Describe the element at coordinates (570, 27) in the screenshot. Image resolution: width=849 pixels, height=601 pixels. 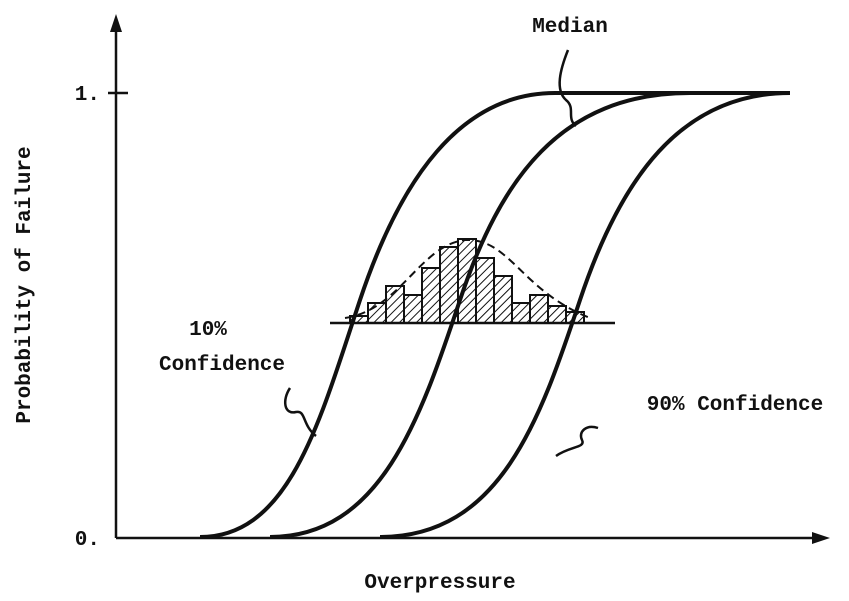
I see `median-label: Median` at that location.